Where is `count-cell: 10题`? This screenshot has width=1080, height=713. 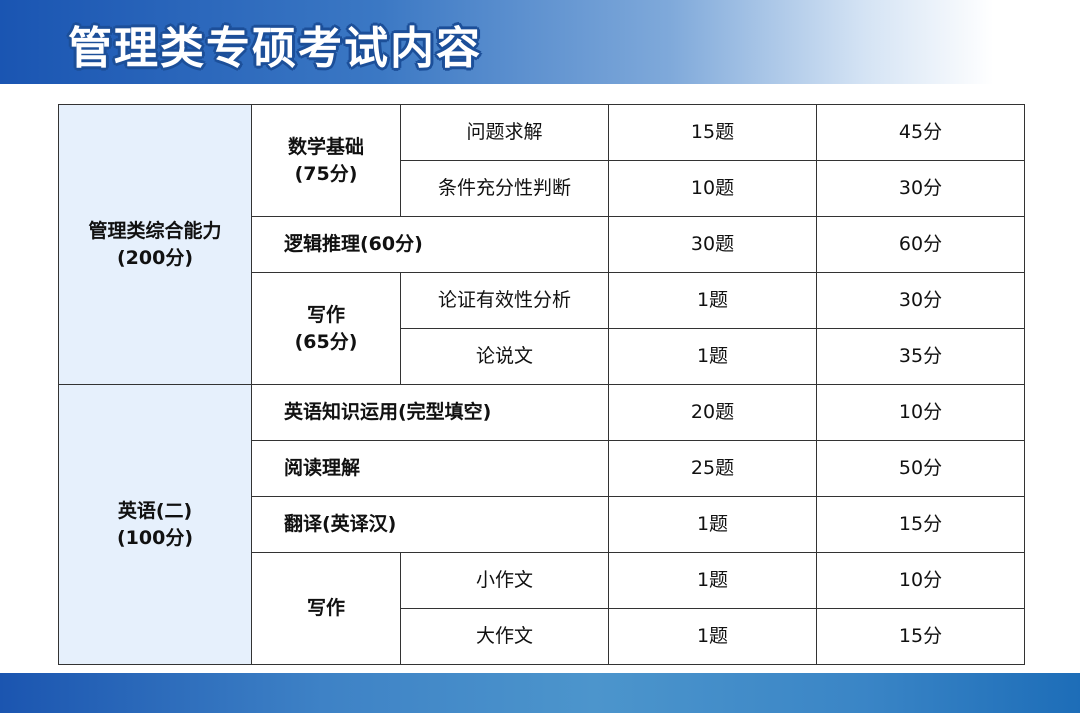 count-cell: 10题 is located at coordinates (712, 188).